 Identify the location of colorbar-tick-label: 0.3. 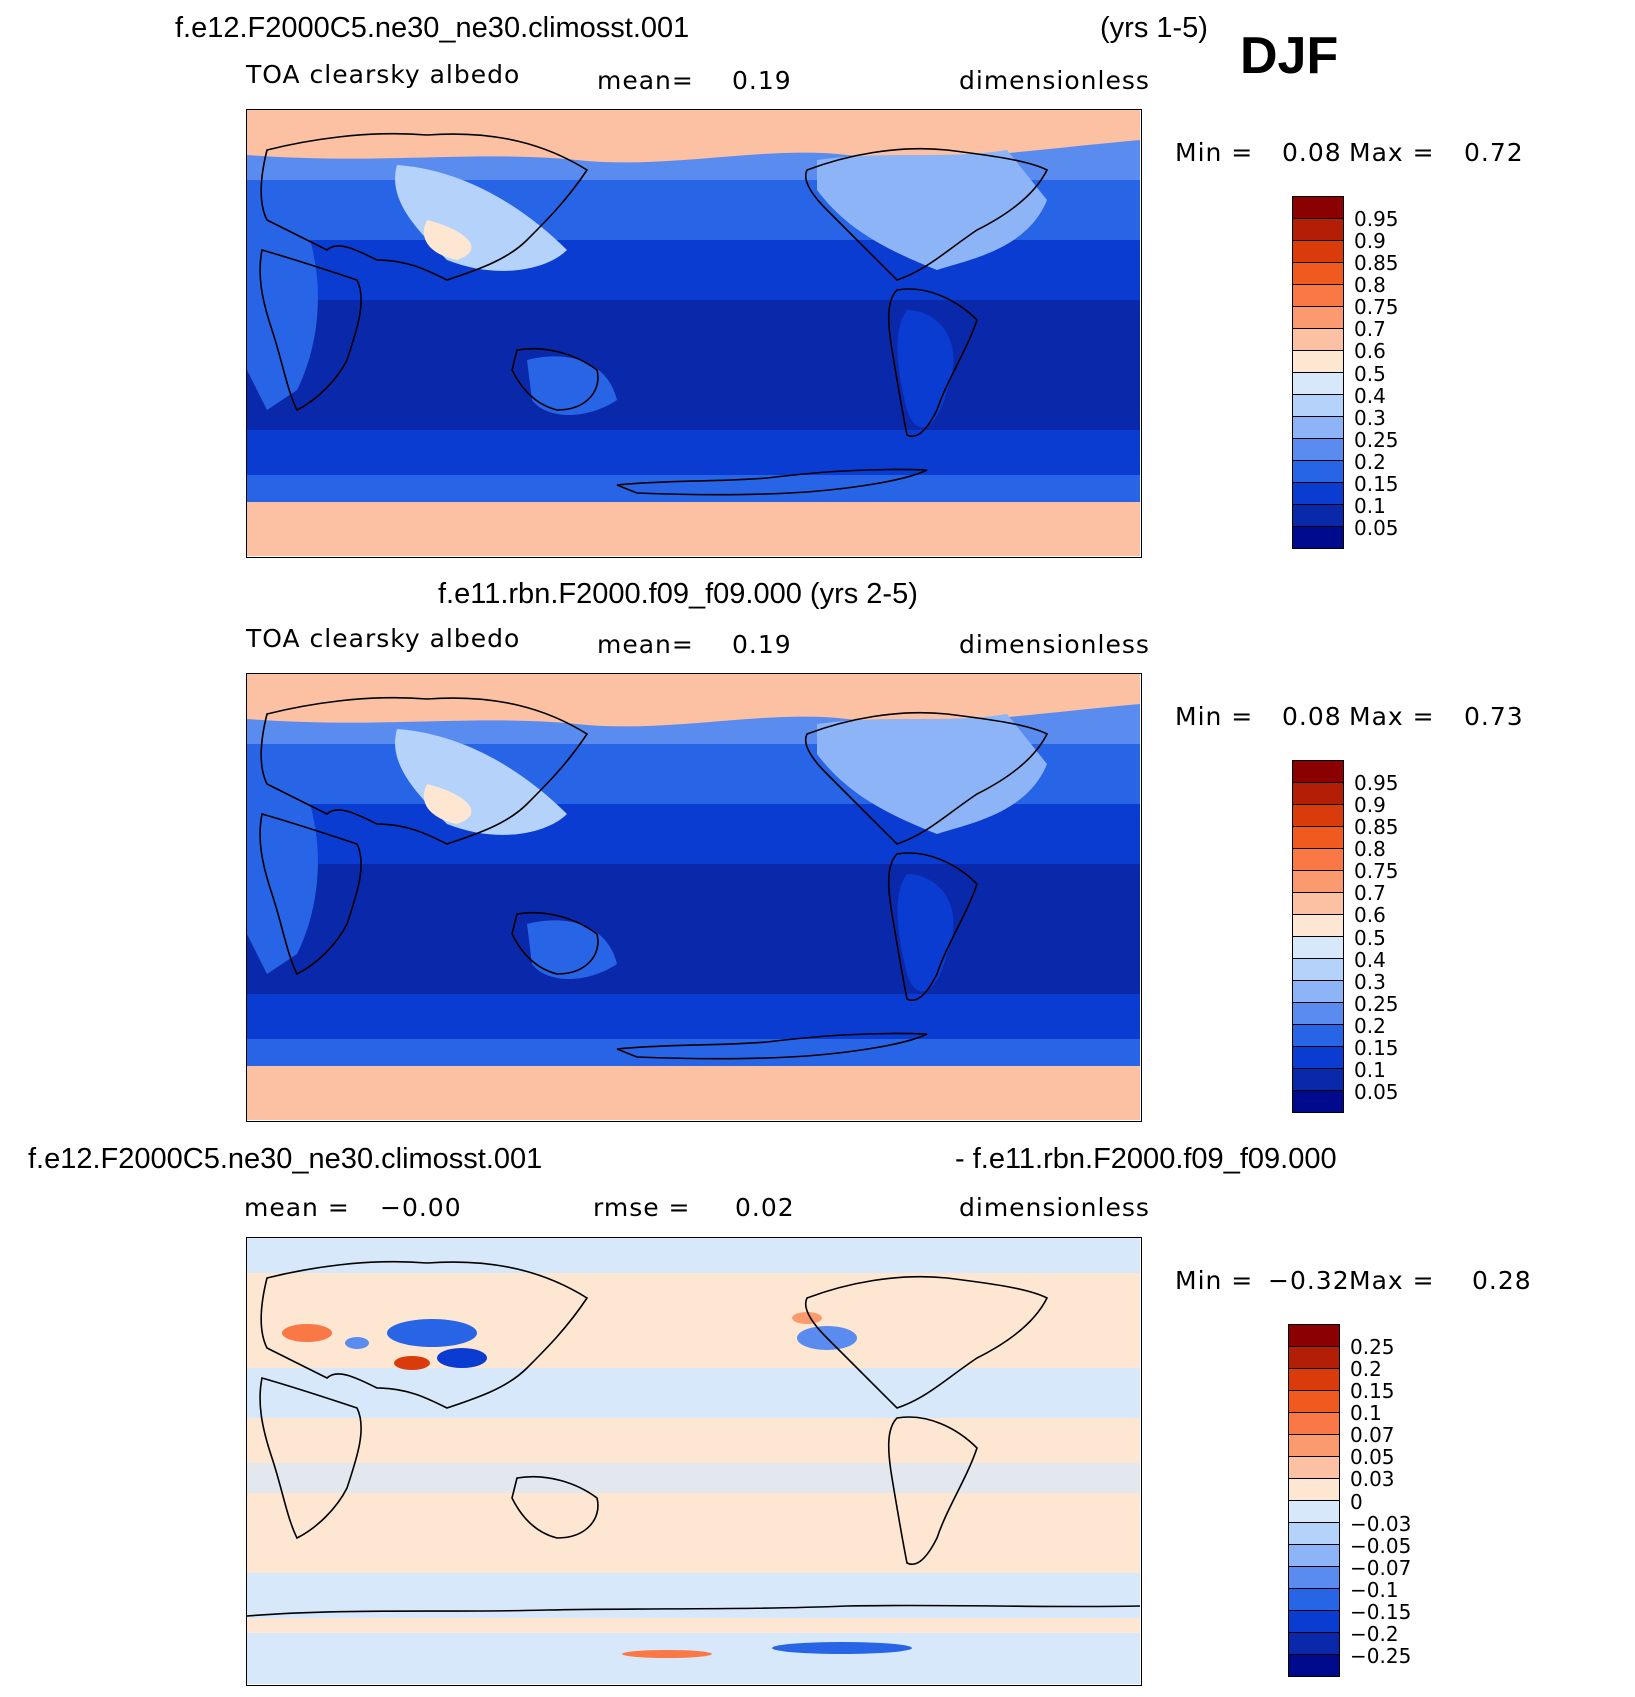
(1370, 417).